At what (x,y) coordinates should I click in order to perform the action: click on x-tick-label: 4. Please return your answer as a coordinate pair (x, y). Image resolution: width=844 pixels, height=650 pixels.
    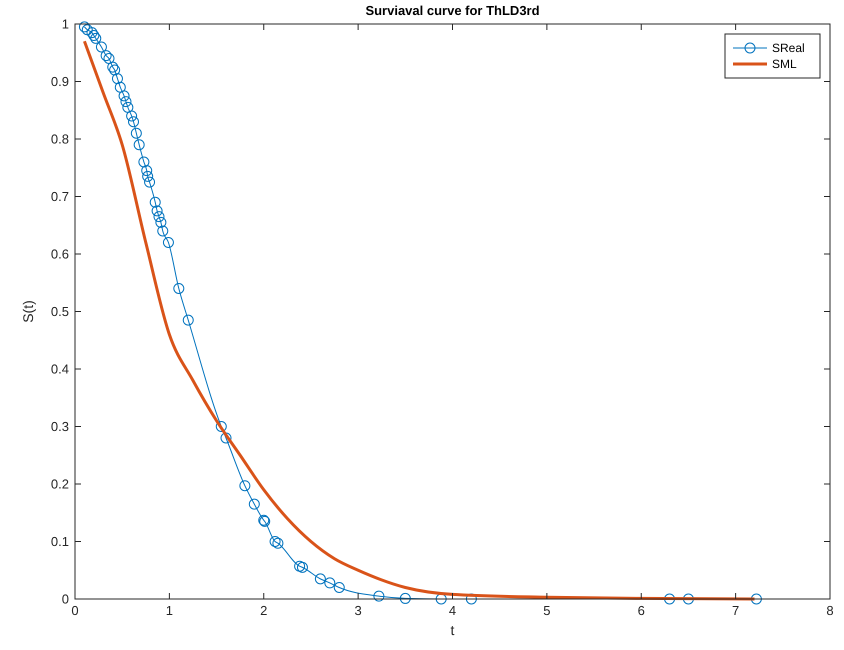
    Looking at the image, I should click on (452, 610).